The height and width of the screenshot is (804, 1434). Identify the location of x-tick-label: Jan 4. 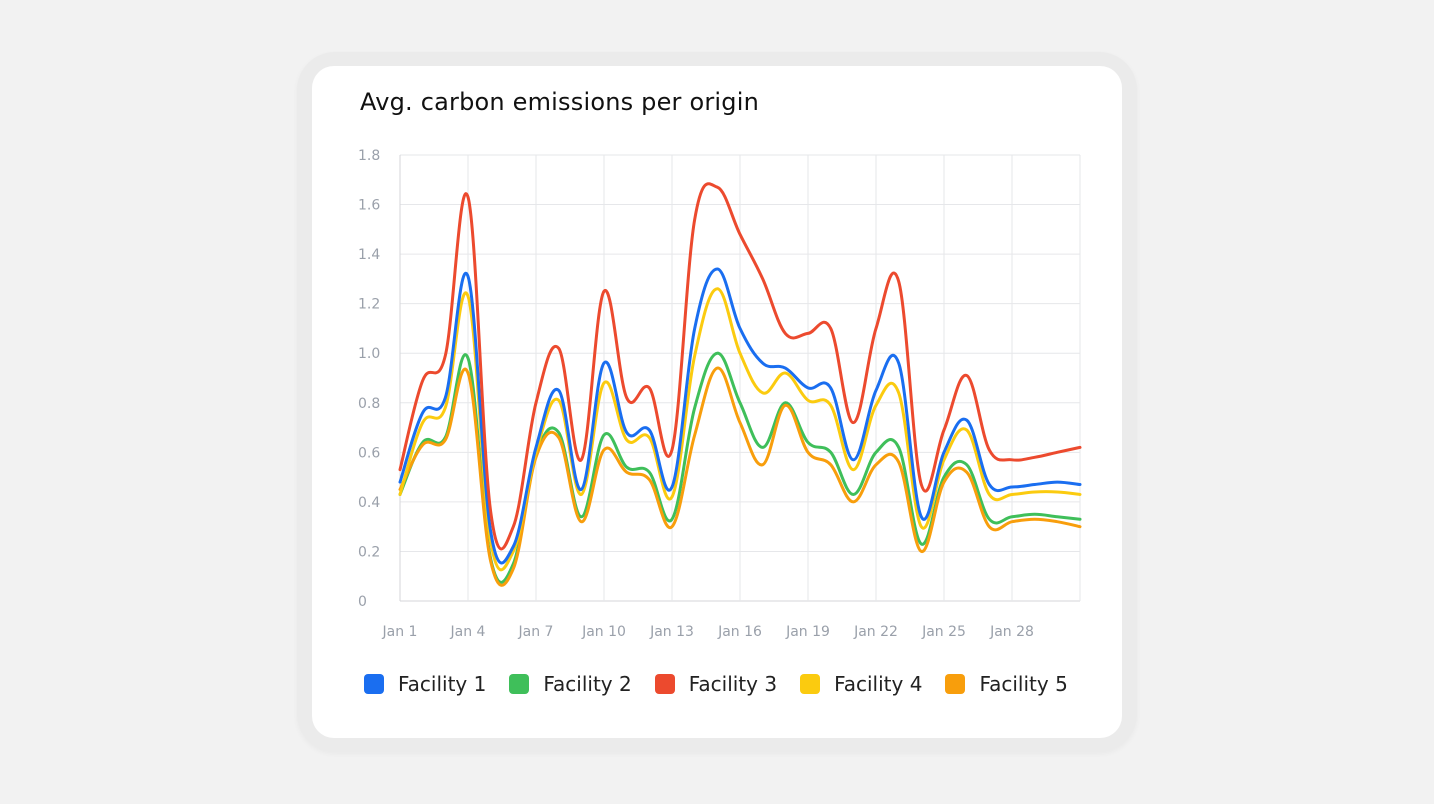
(468, 632).